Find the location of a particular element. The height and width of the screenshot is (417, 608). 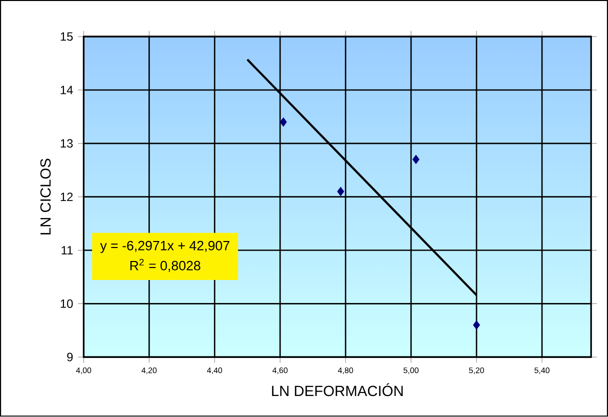

y-tick-label: 13 is located at coordinates (66, 143).